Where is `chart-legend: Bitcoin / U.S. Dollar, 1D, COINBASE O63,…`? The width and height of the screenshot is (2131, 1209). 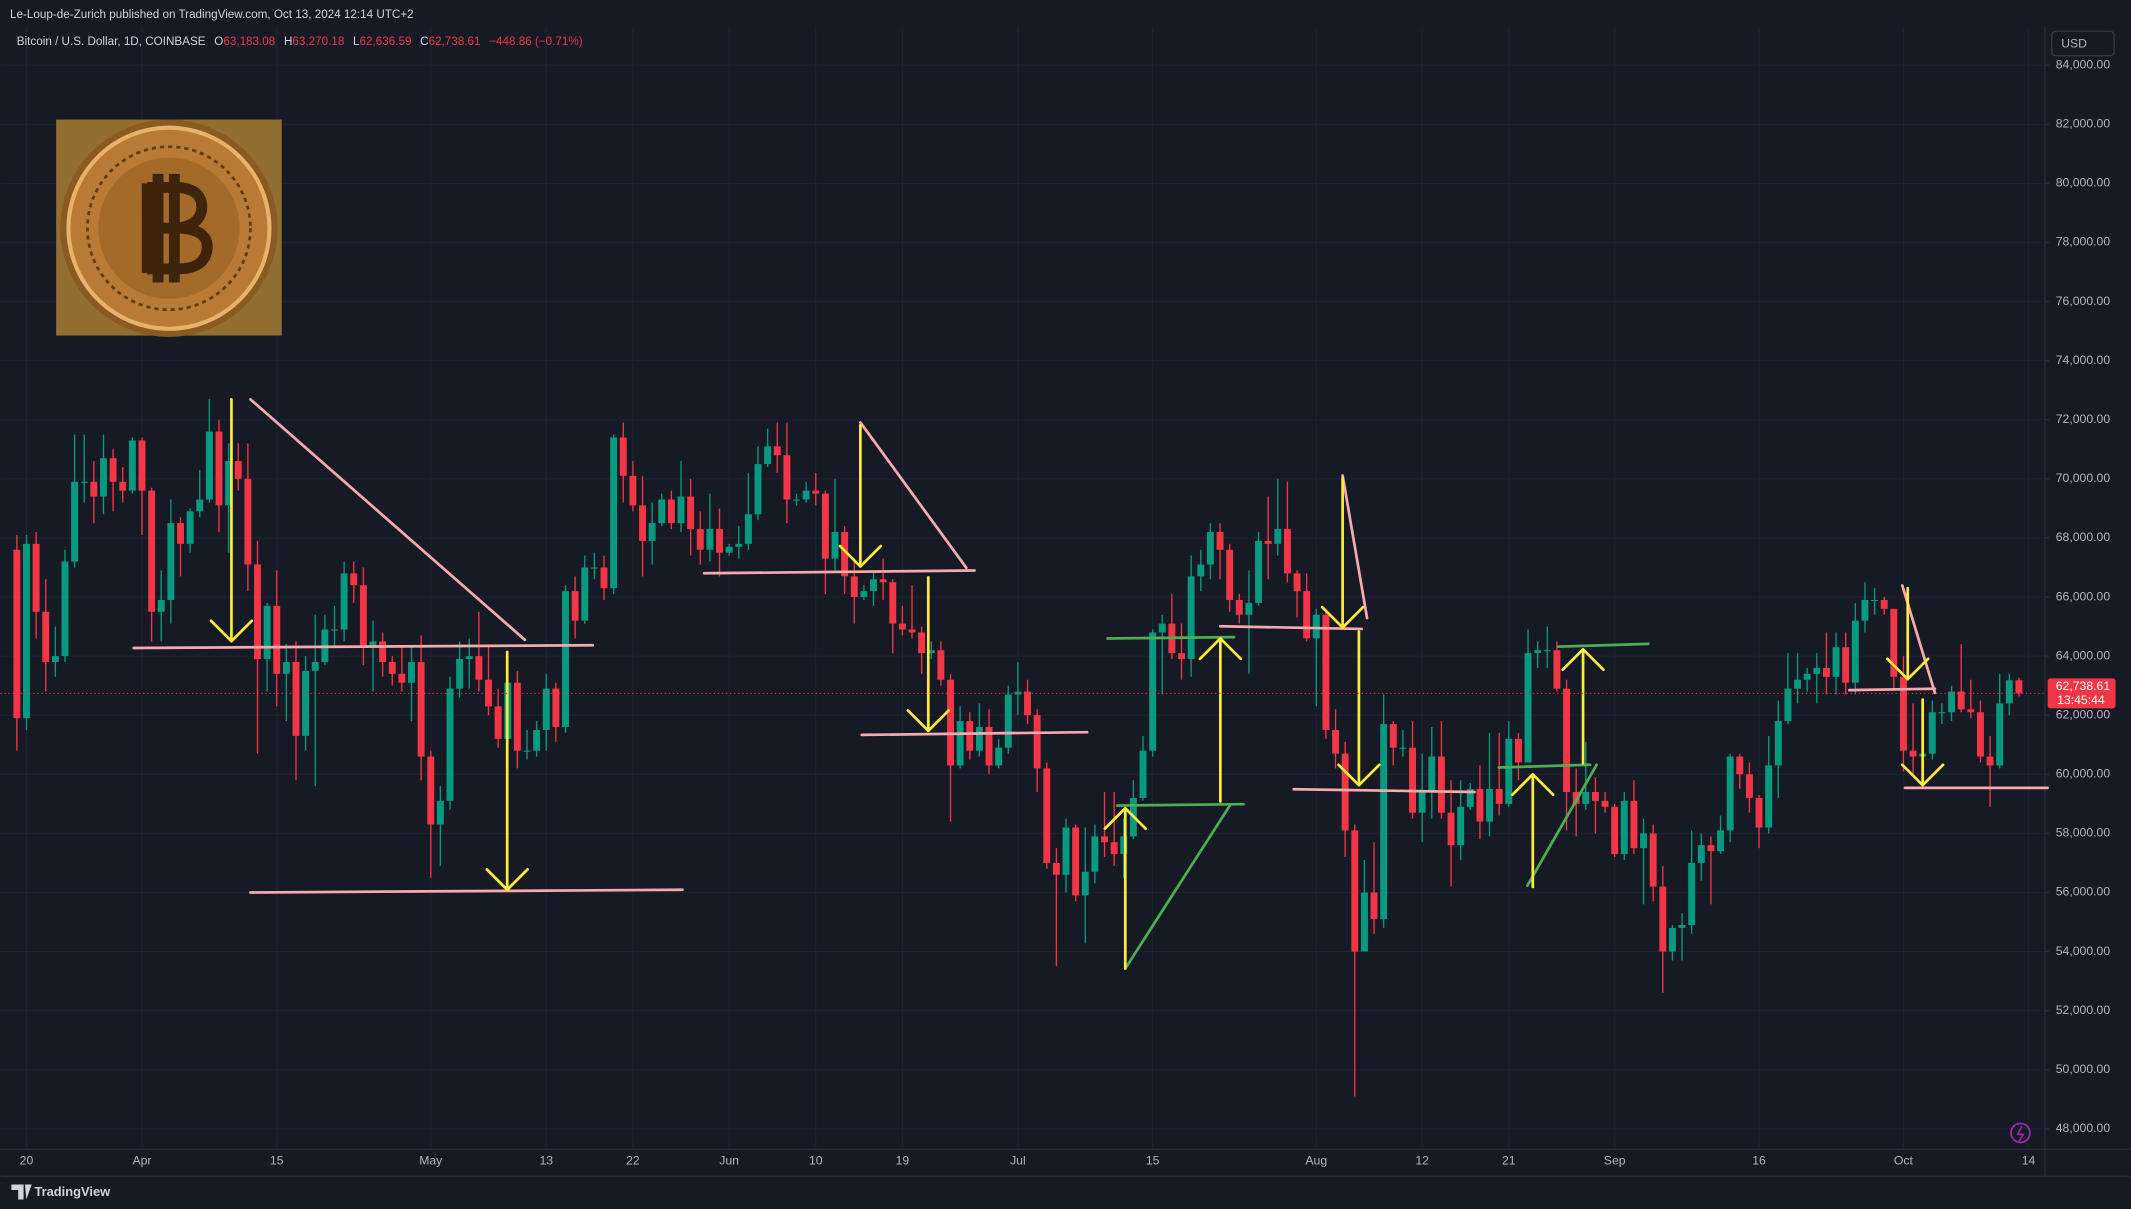
chart-legend: Bitcoin / U.S. Dollar, 1D, COINBASE O63,… is located at coordinates (300, 41).